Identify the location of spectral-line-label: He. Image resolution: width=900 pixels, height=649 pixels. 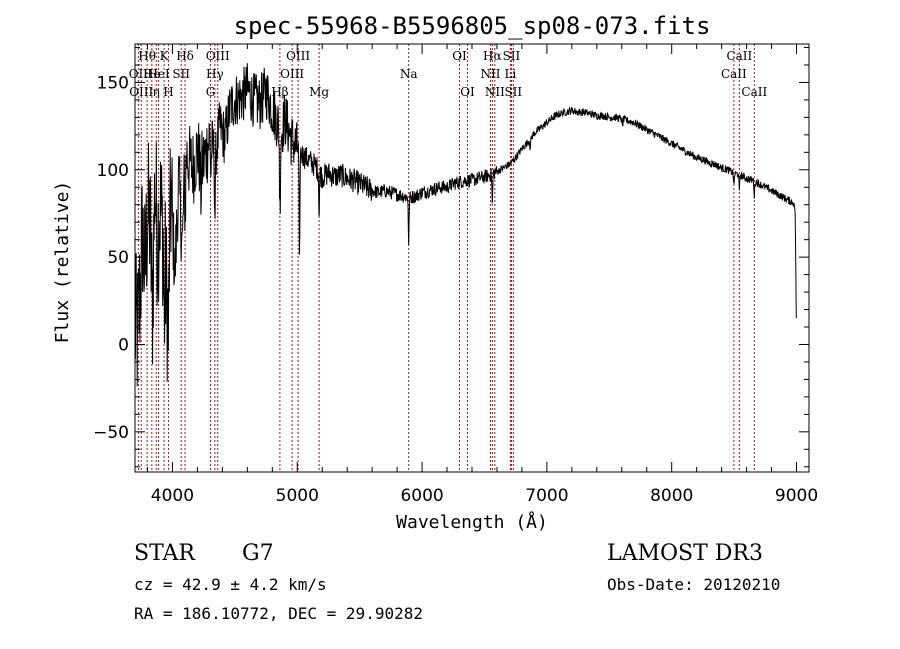
(152, 74).